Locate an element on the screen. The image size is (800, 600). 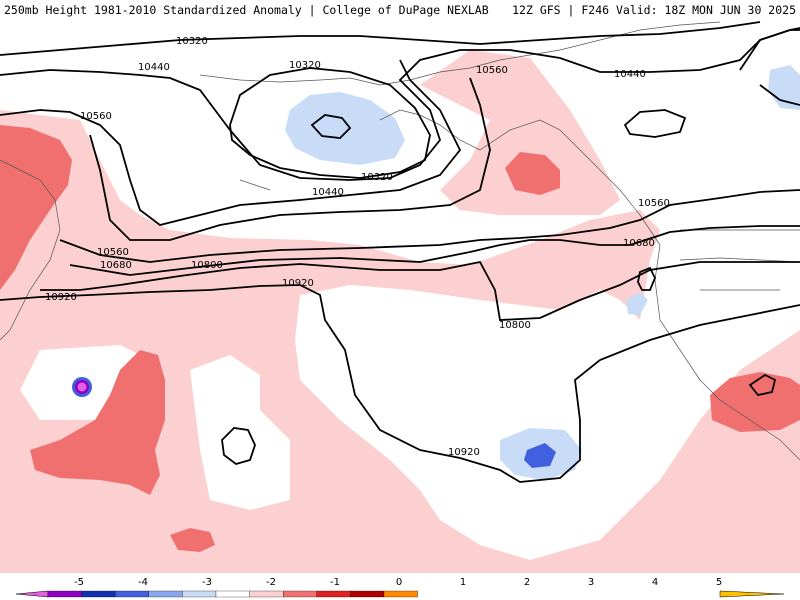
colorbar-tick-label: -3 is located at coordinates (207, 582).